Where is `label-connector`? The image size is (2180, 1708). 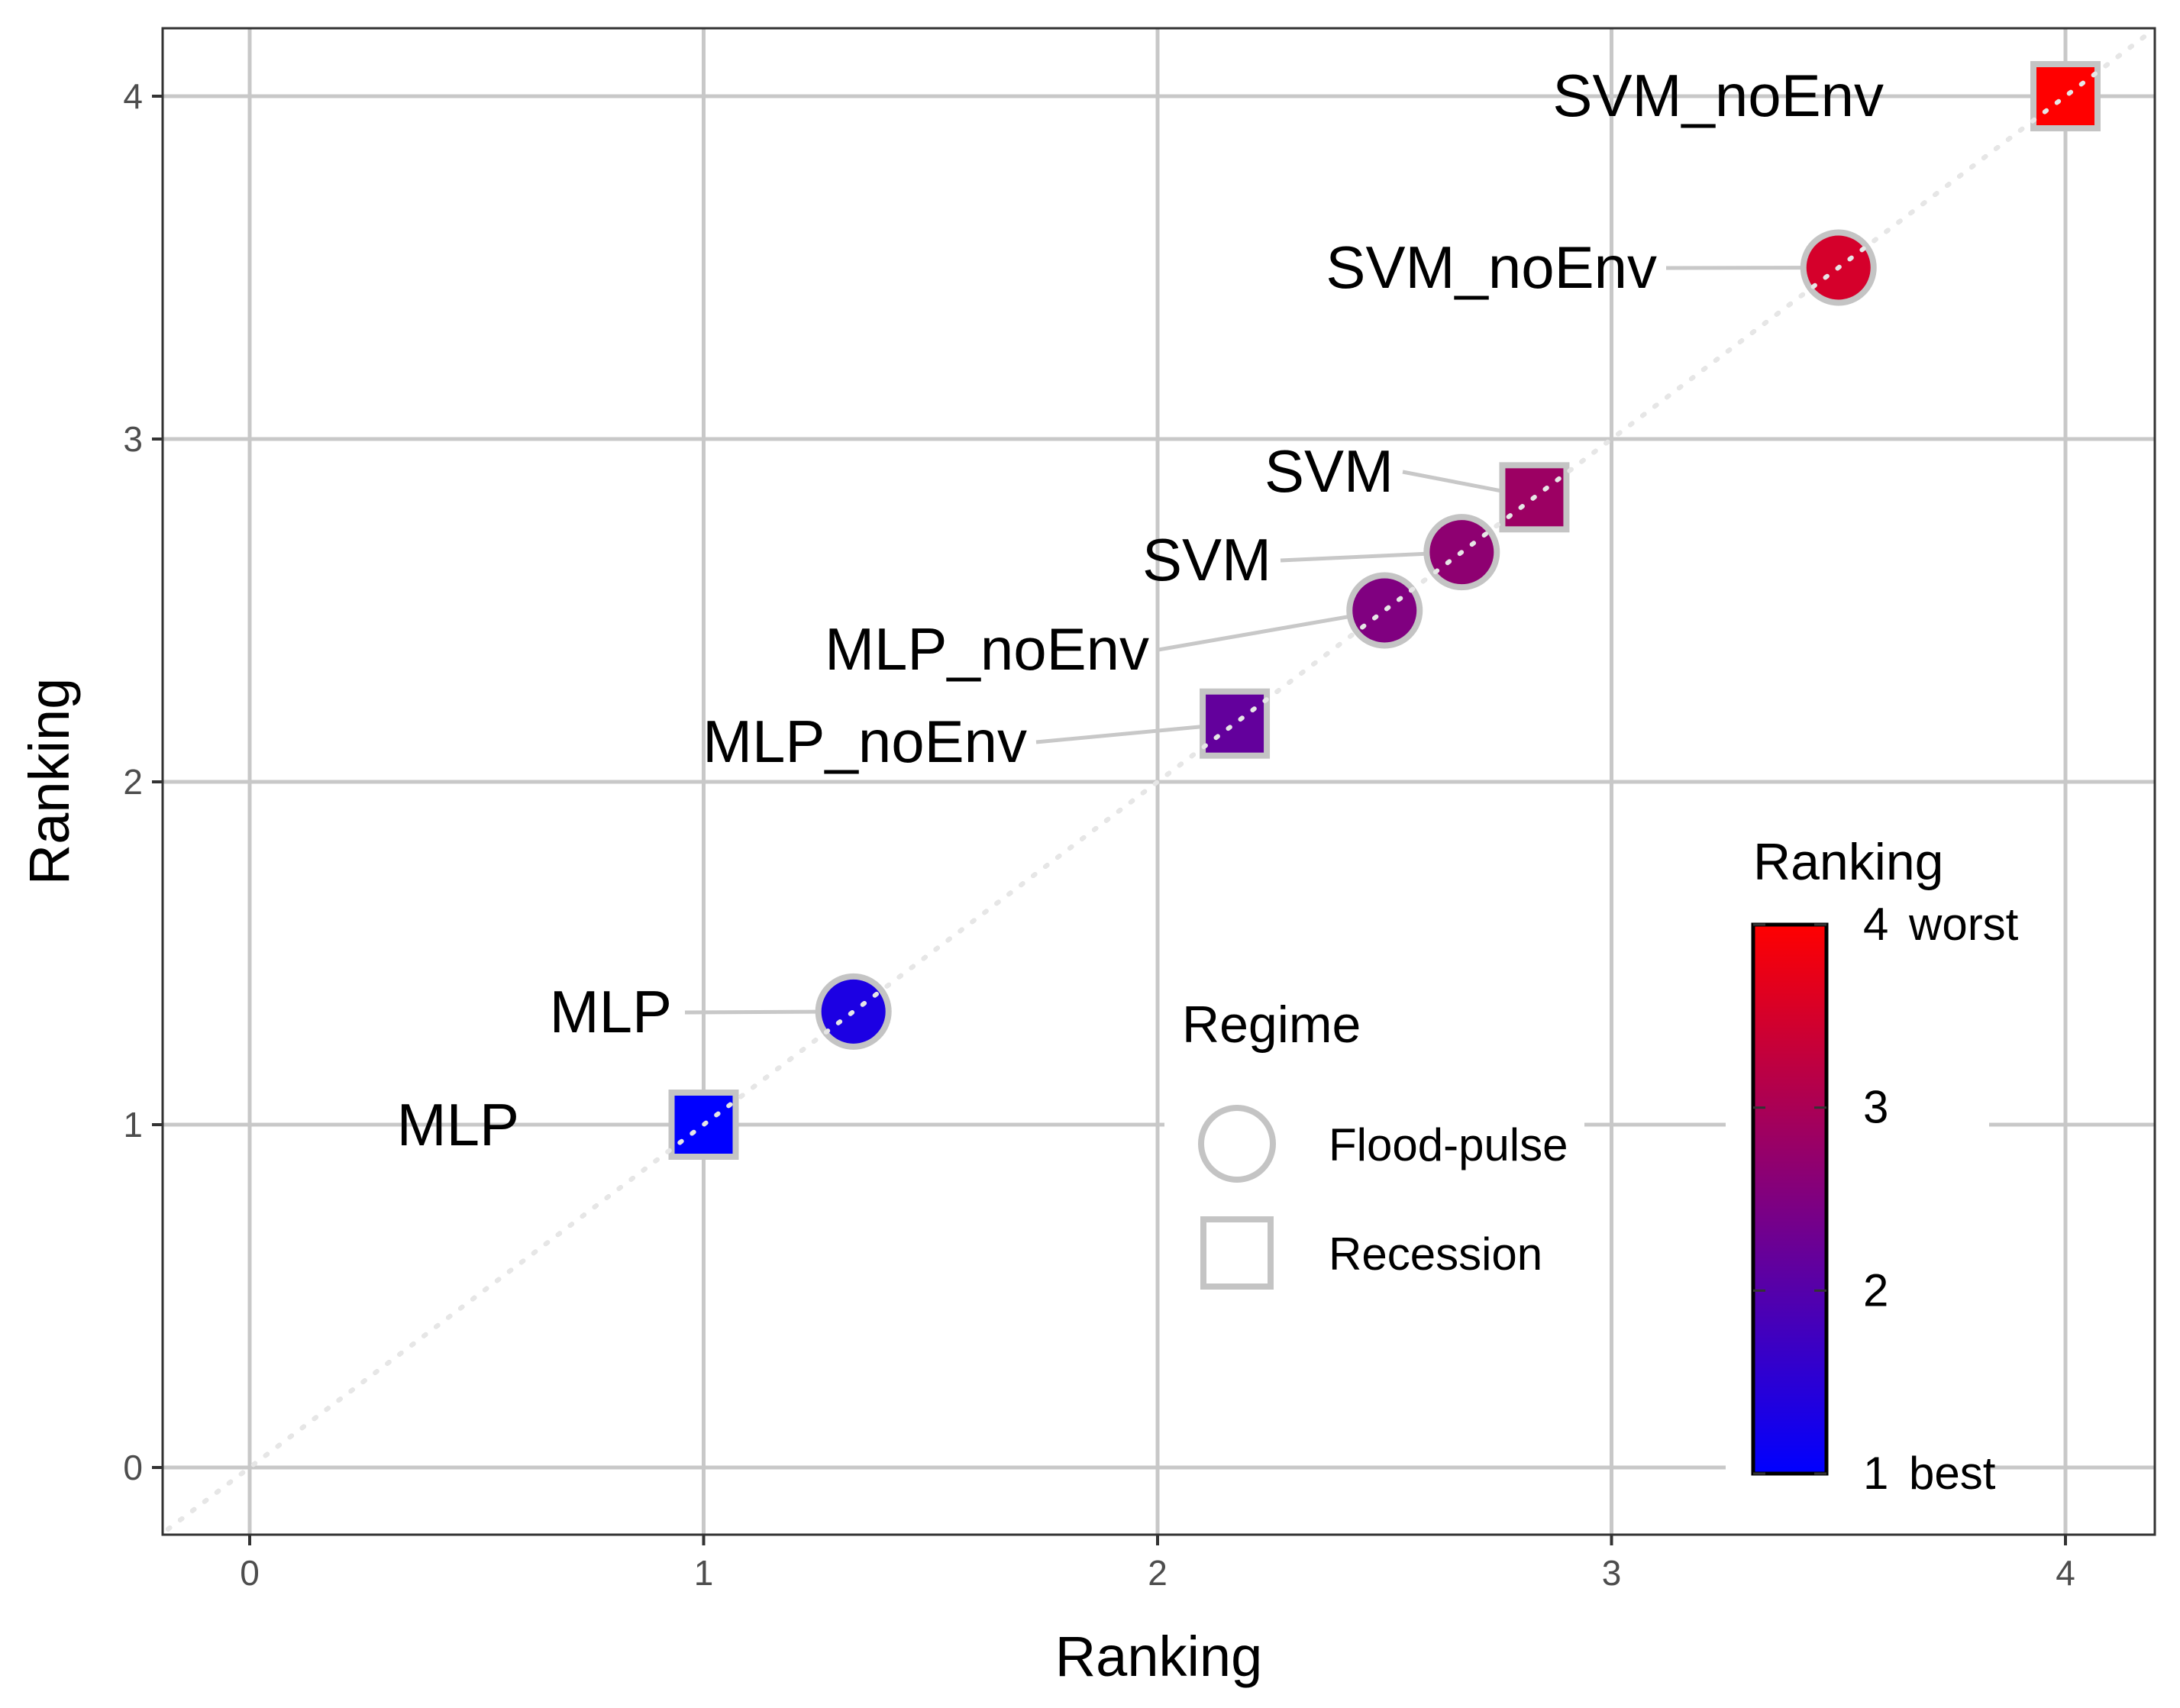
label-connector is located at coordinates (1271, 630).